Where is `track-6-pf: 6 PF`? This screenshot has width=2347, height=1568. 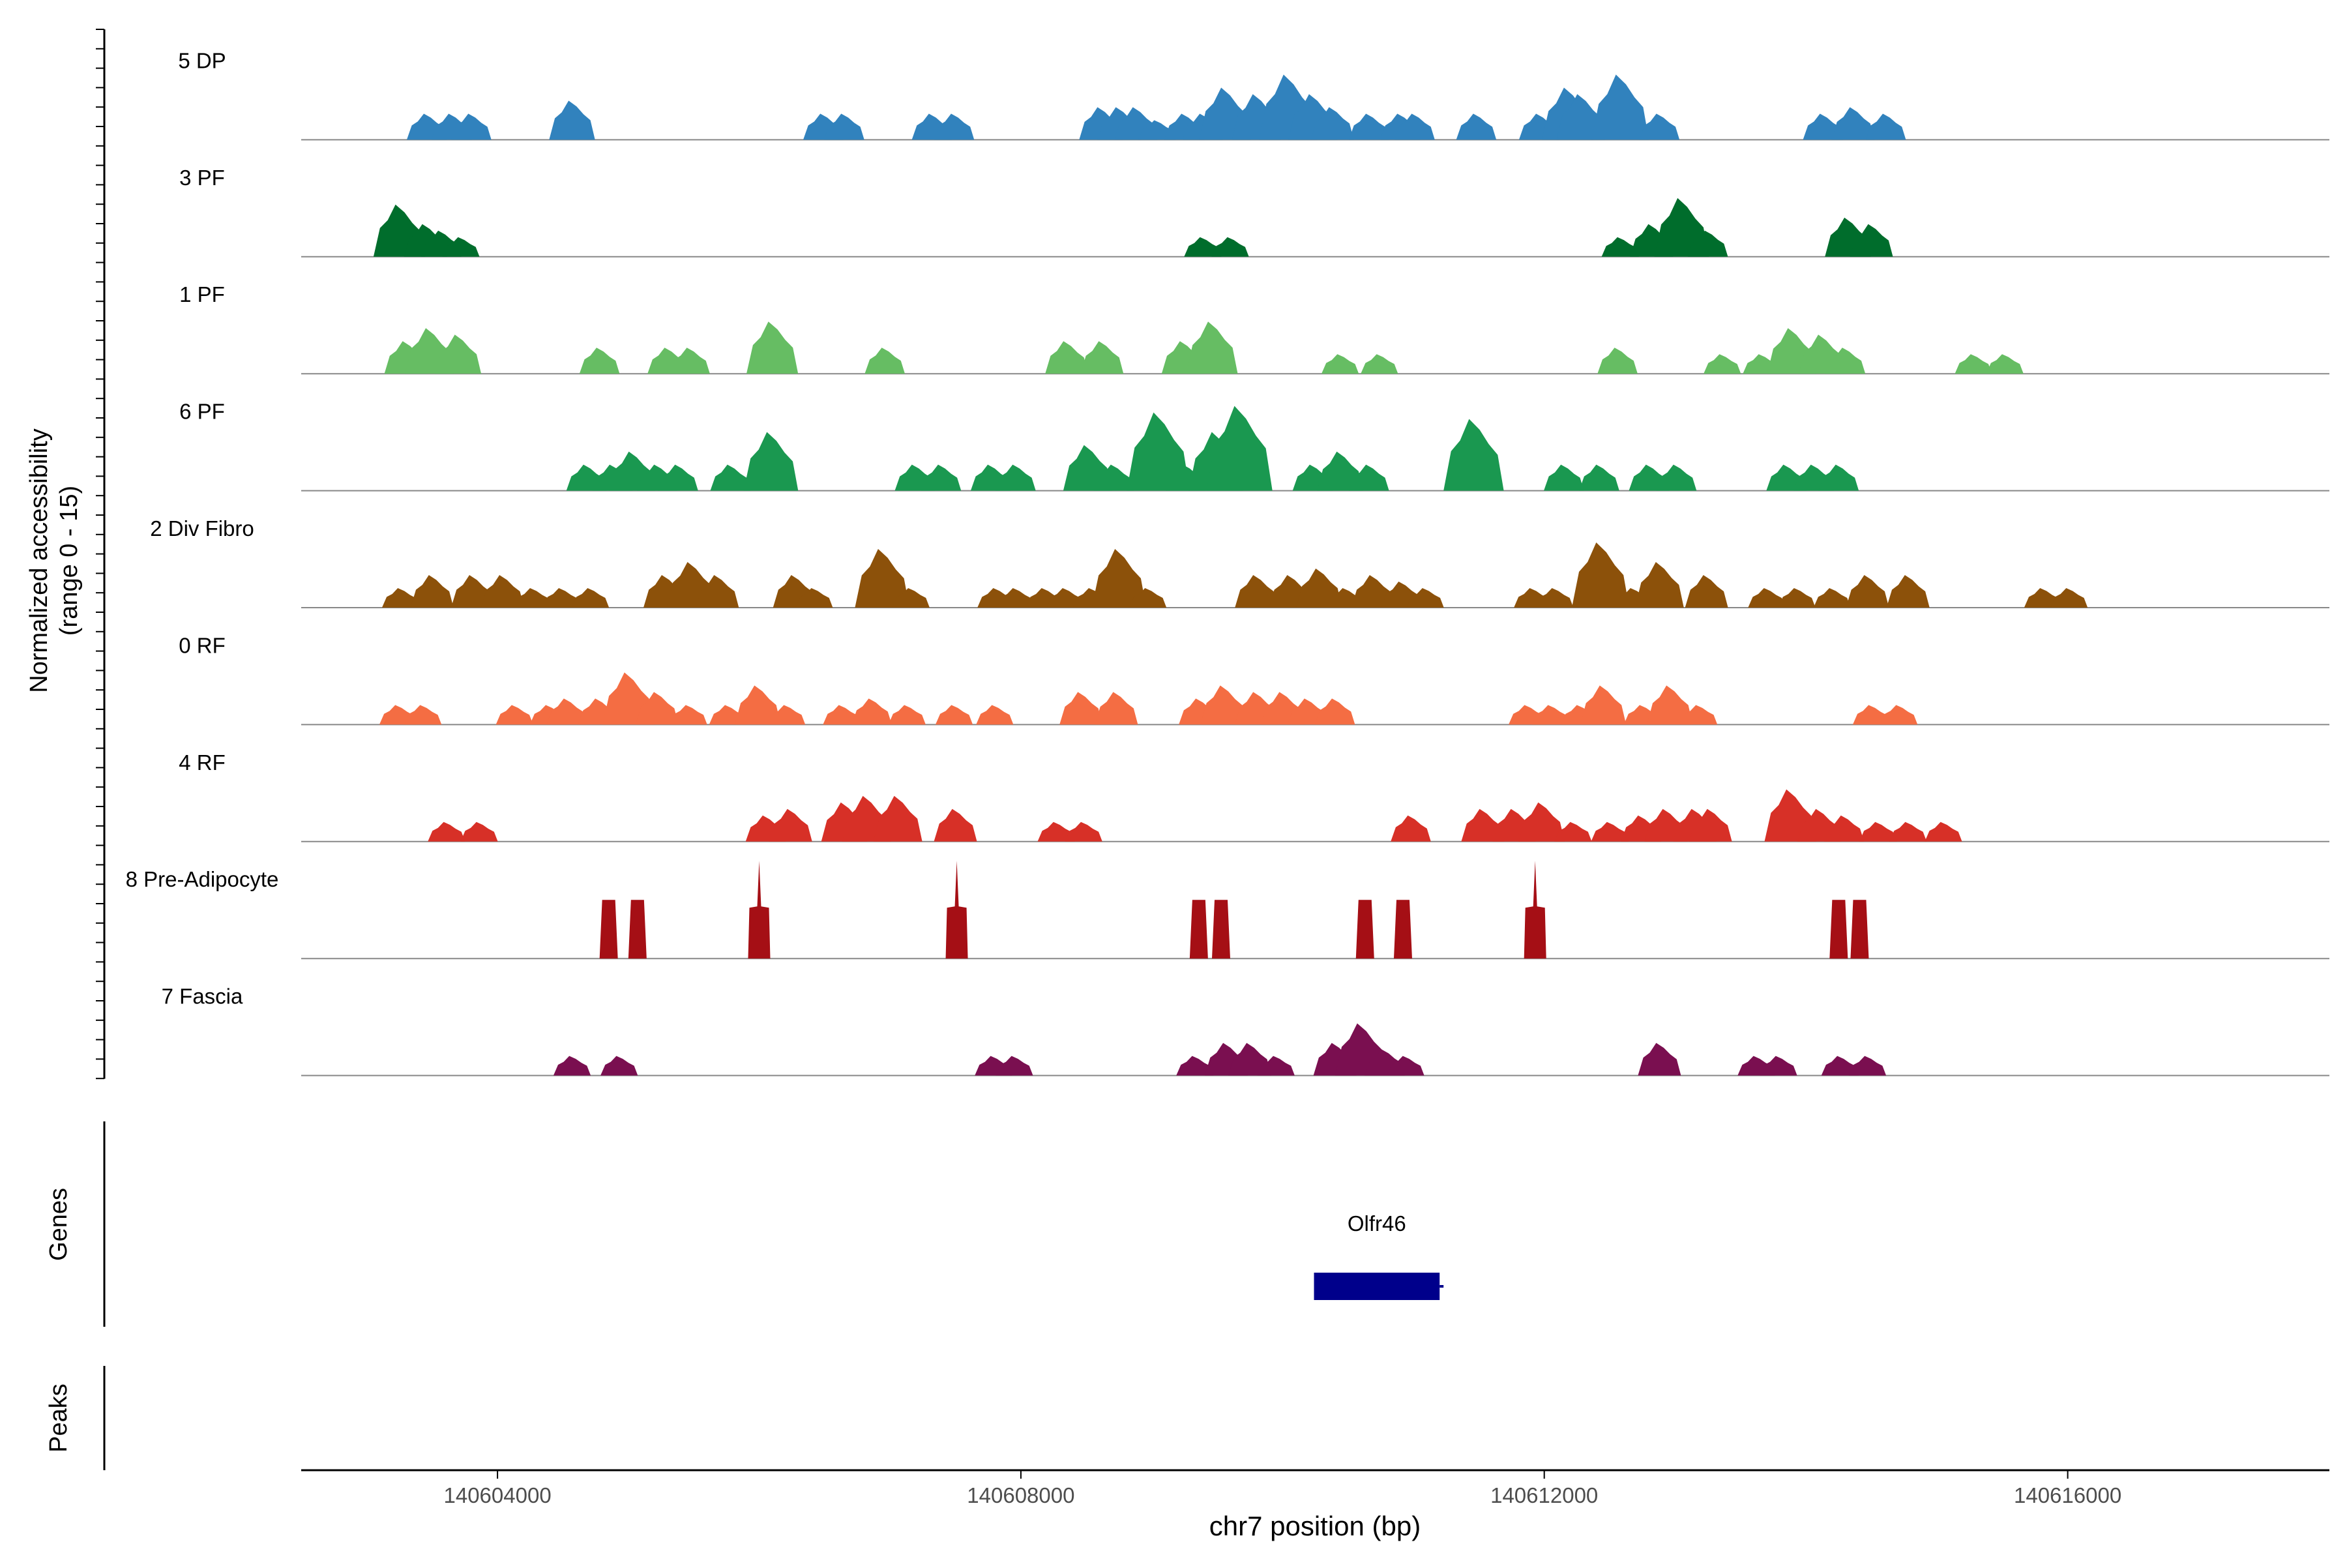 track-6-pf: 6 PF is located at coordinates (1254, 446).